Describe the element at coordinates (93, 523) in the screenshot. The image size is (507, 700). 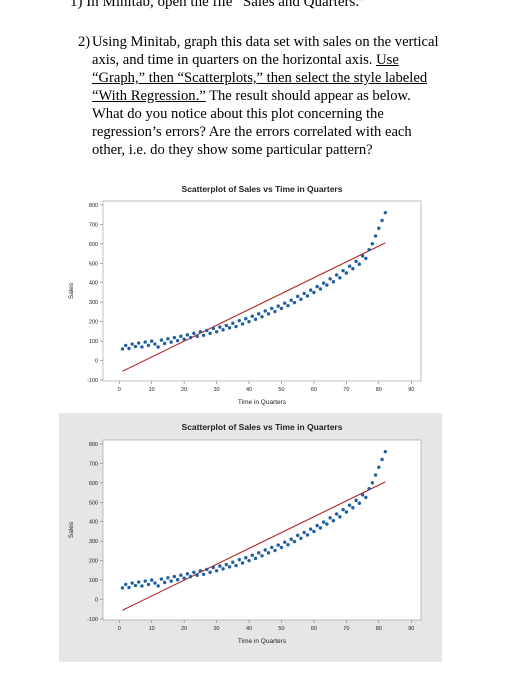
I see `chart2-y-tick-label: 400` at that location.